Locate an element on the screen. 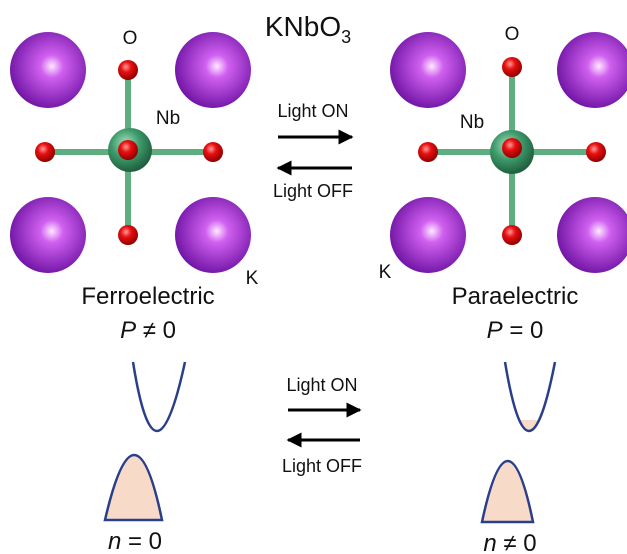 The width and height of the screenshot is (627, 554). carrier-density: n = 0 is located at coordinates (135, 541).